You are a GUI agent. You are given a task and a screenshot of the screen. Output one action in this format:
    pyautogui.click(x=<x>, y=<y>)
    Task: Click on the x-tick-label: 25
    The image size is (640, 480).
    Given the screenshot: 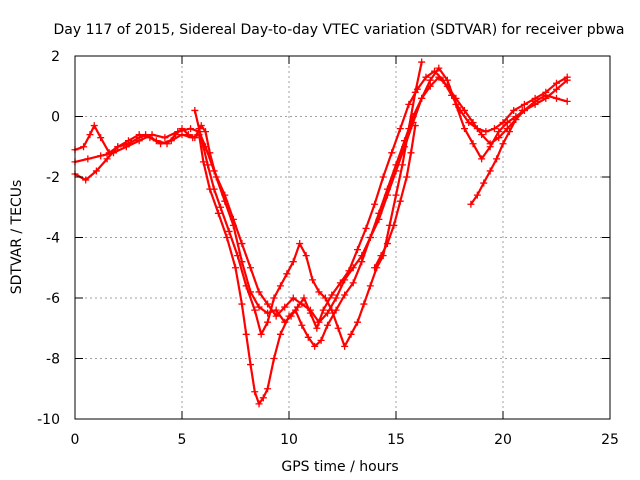 What is the action you would take?
    pyautogui.click(x=610, y=440)
    